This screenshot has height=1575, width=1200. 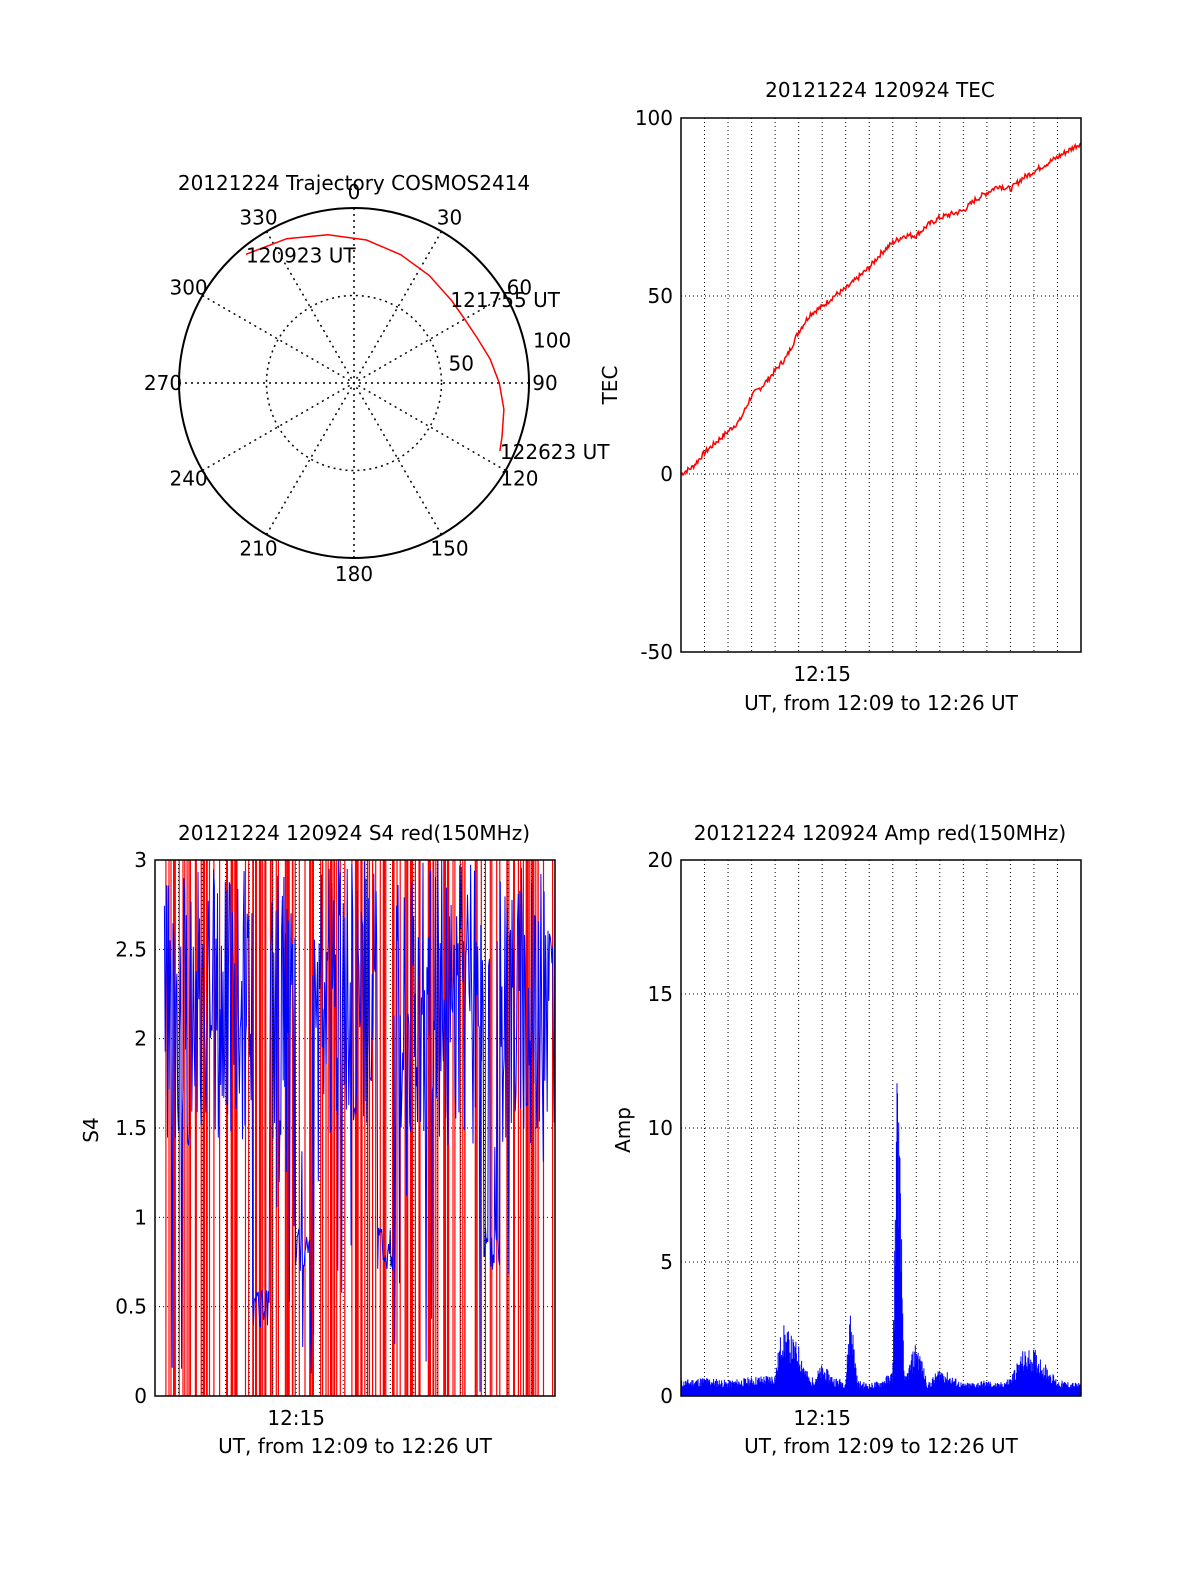 I want to click on polar-angle-label: 30, so click(x=449, y=218).